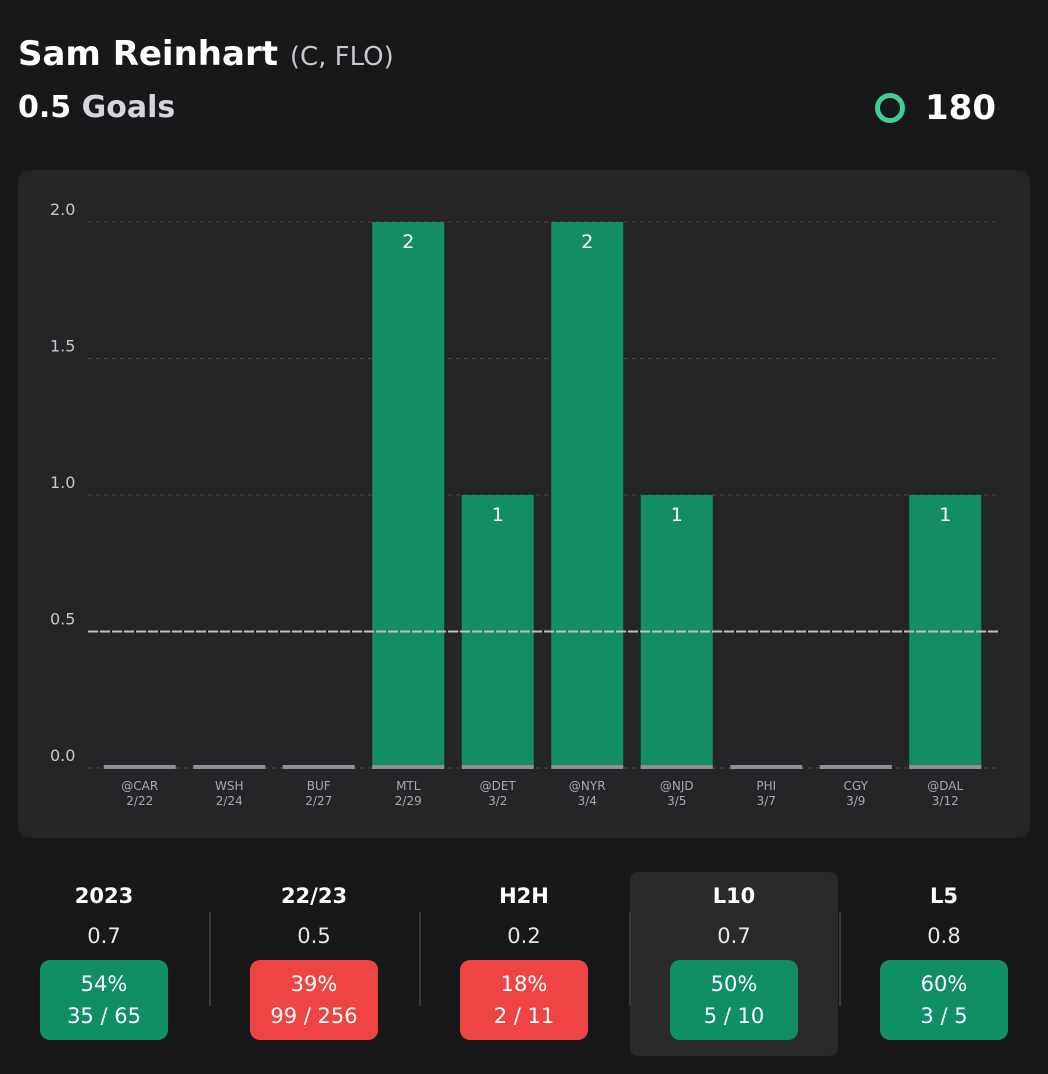 This screenshot has width=1048, height=1074. Describe the element at coordinates (944, 984) in the screenshot. I see `hit-rate: 60%` at that location.